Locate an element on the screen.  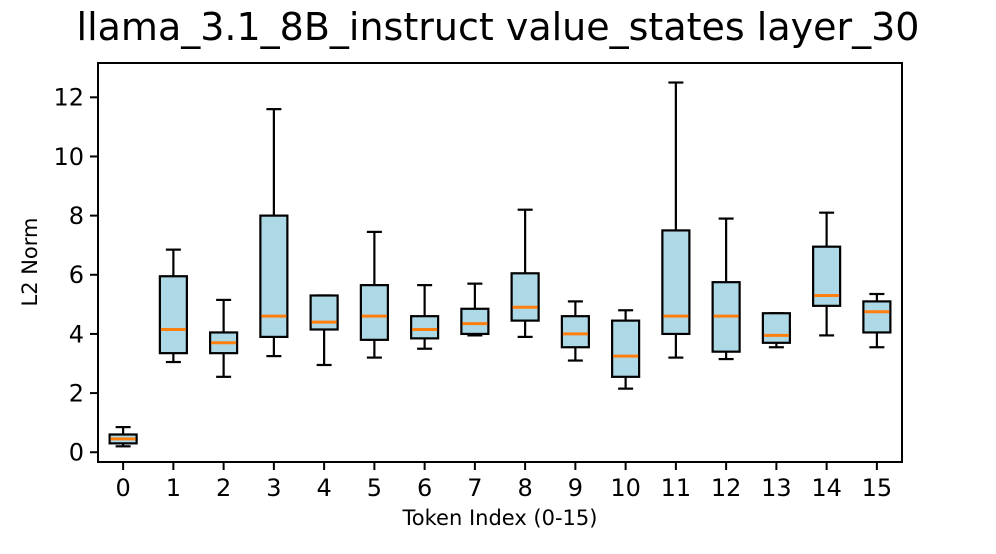
y-tick-label: 10 is located at coordinates (68, 157).